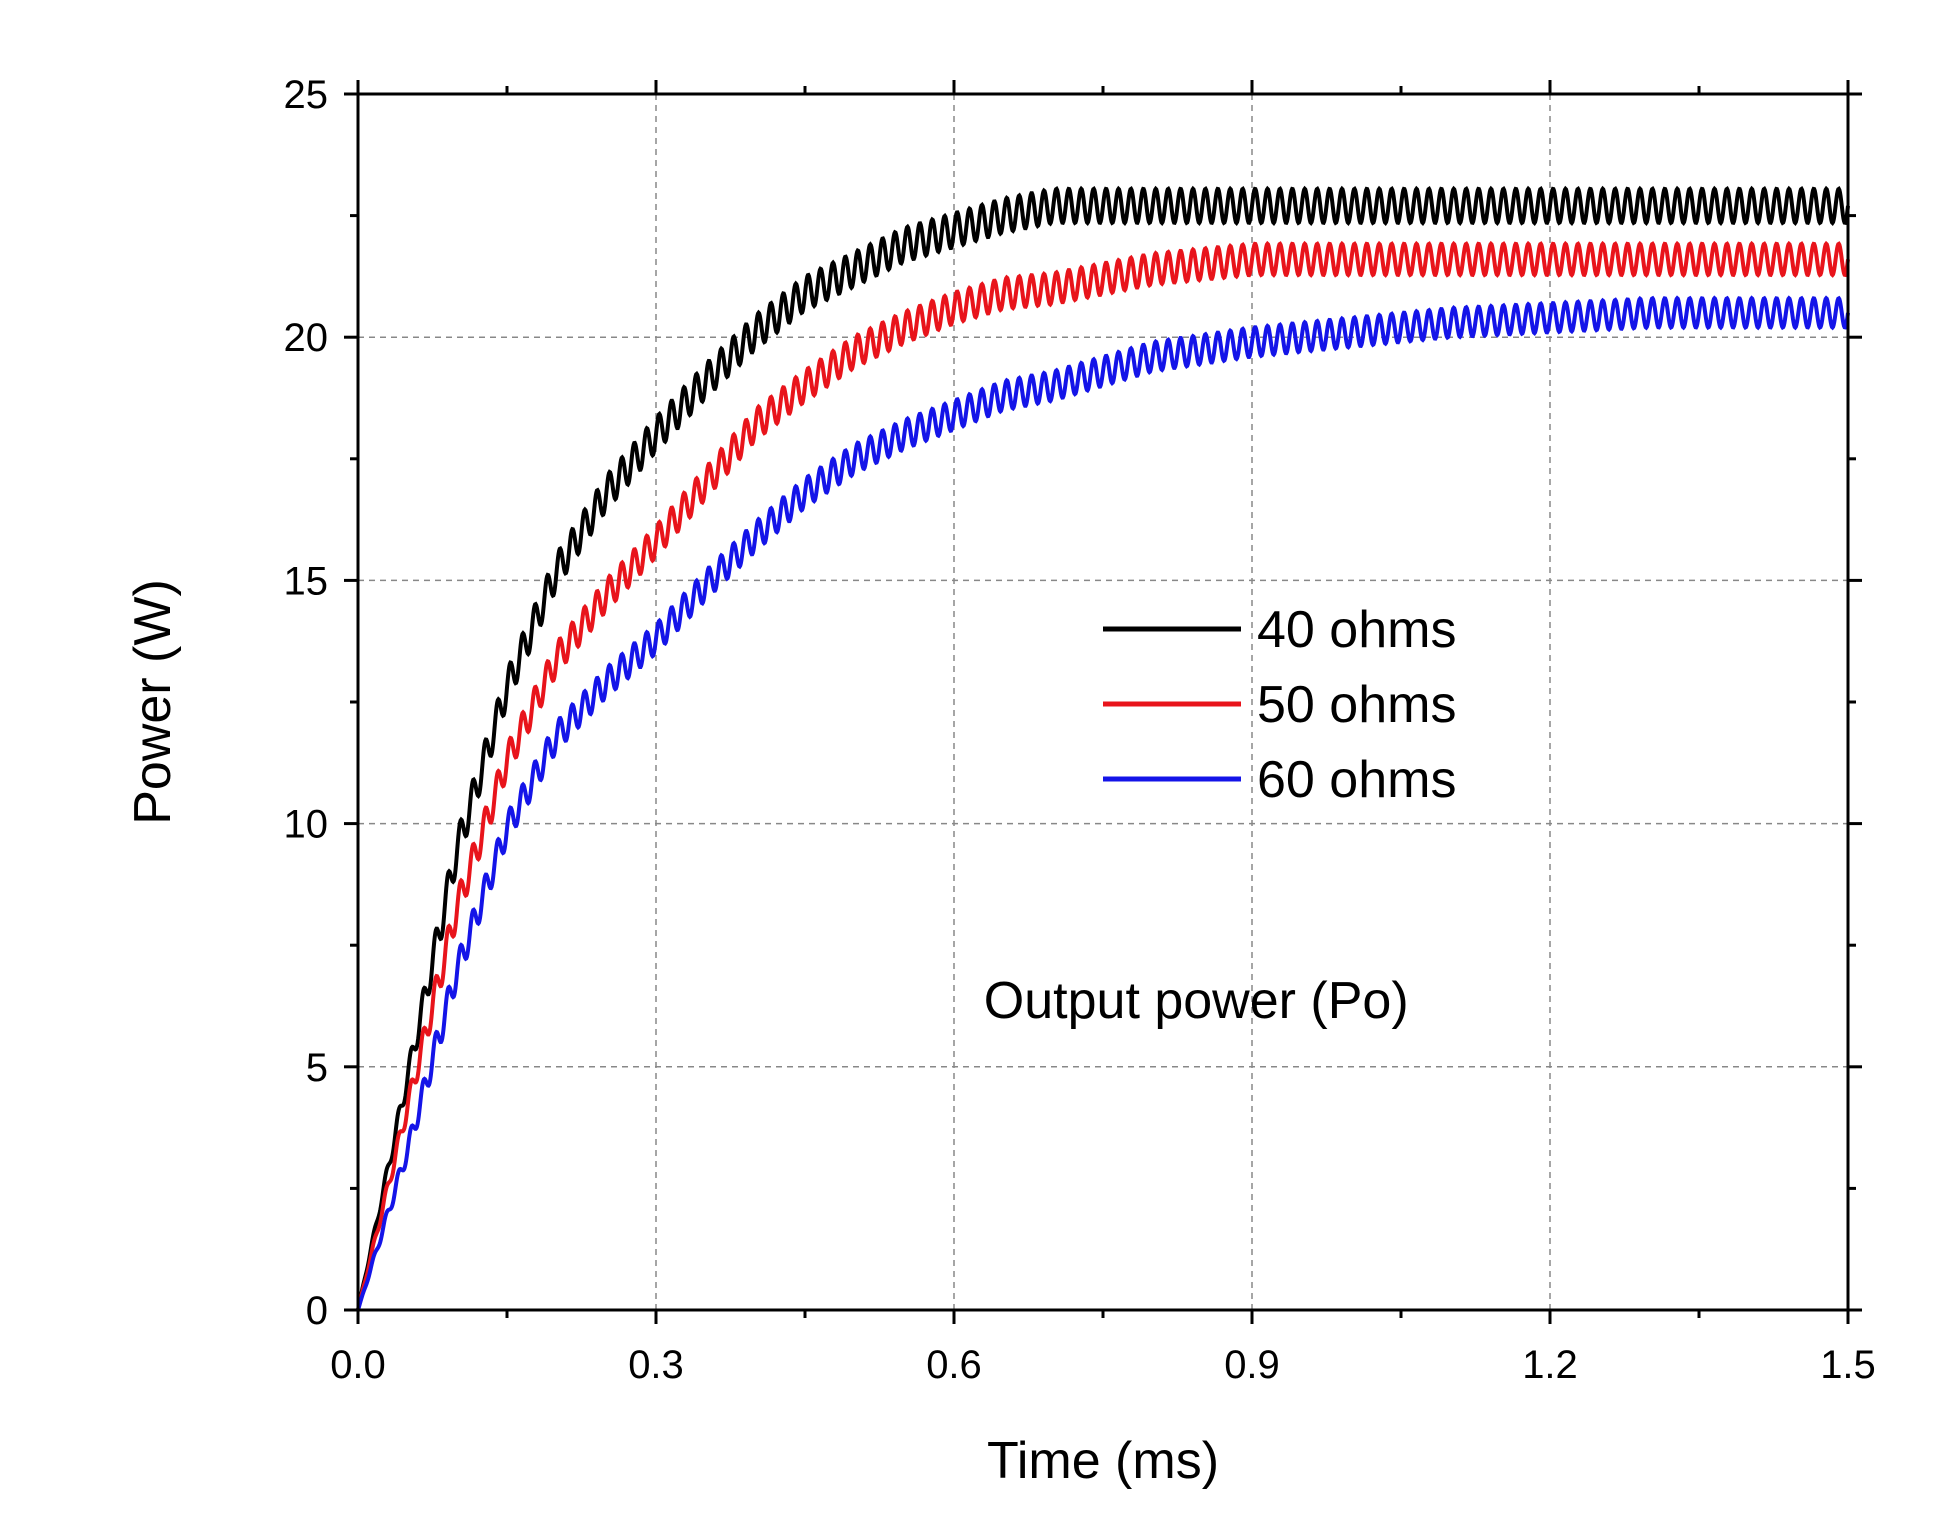 The image size is (1953, 1517). What do you see at coordinates (954, 1365) in the screenshot?
I see `x-tick-label: 0.6` at bounding box center [954, 1365].